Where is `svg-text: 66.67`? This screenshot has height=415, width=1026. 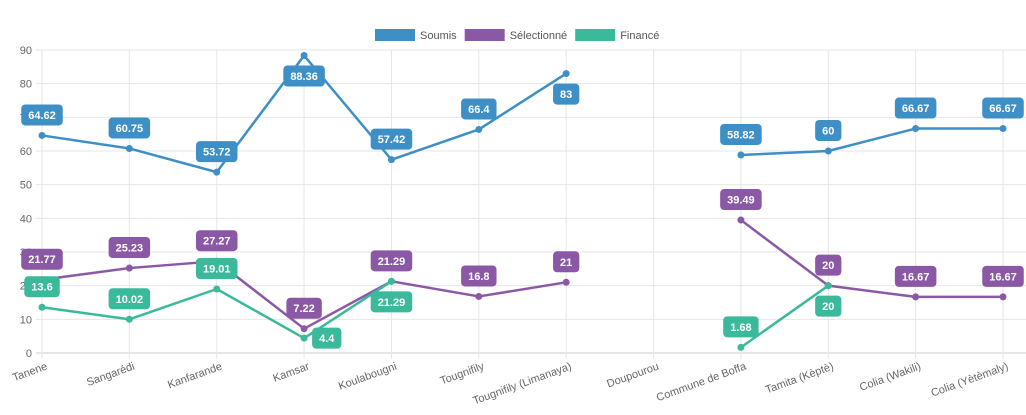
svg-text: 66.67 is located at coordinates (1003, 109).